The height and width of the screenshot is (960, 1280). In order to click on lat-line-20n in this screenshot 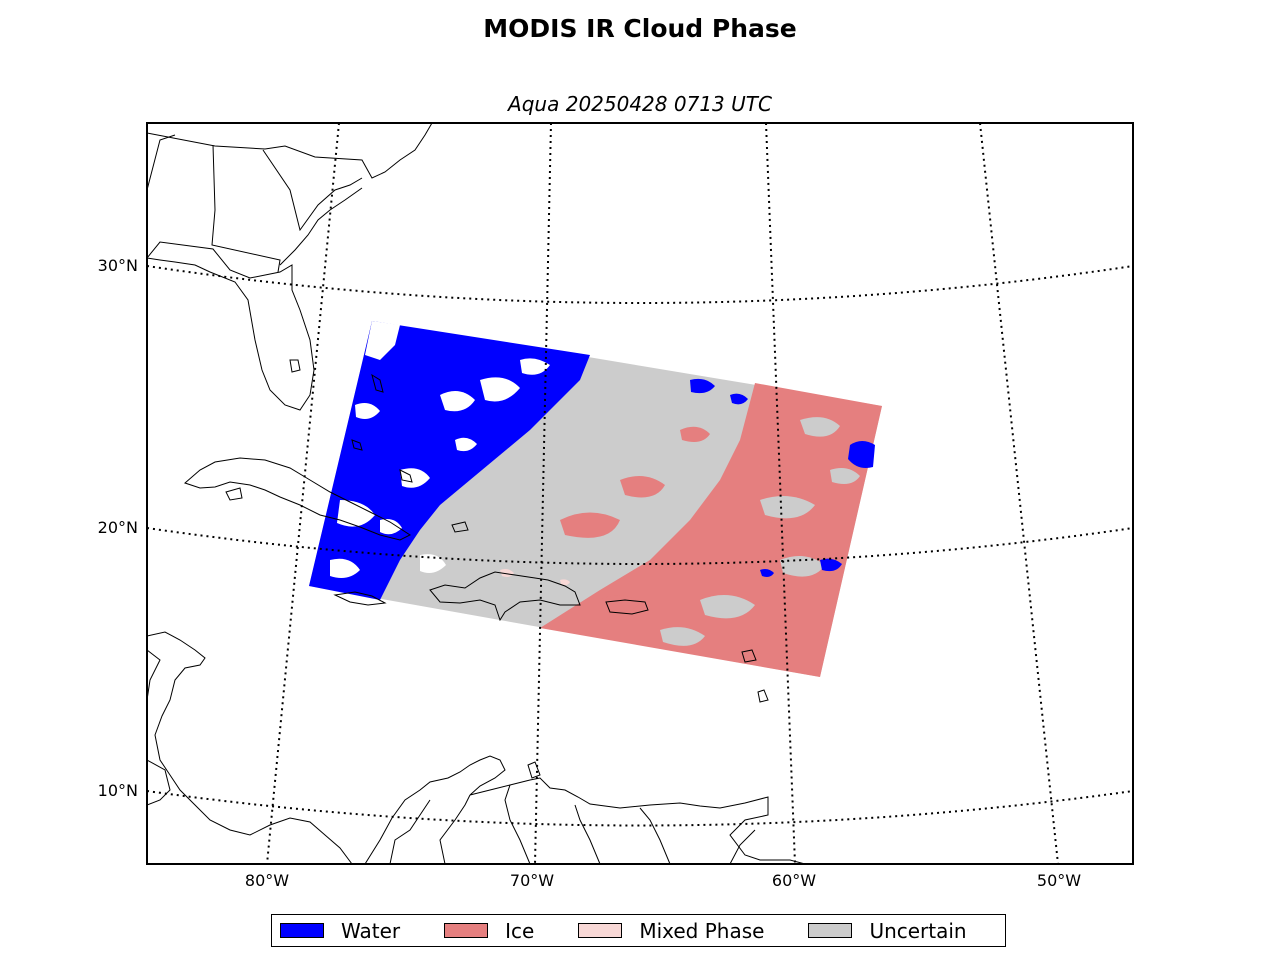, I will do `click(640, 546)`.